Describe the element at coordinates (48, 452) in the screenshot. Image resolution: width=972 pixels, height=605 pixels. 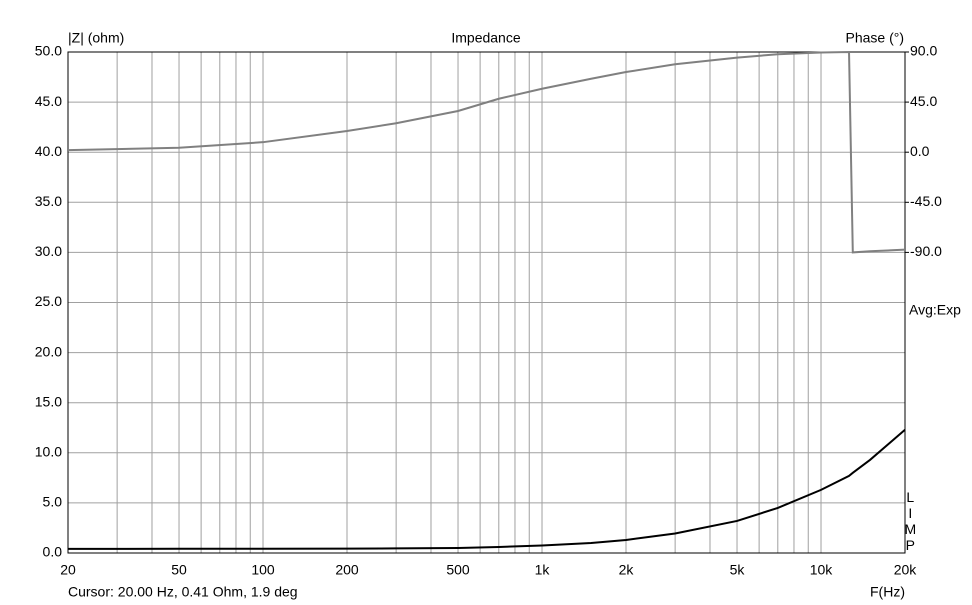
I see `y-tick-label: 10.0` at that location.